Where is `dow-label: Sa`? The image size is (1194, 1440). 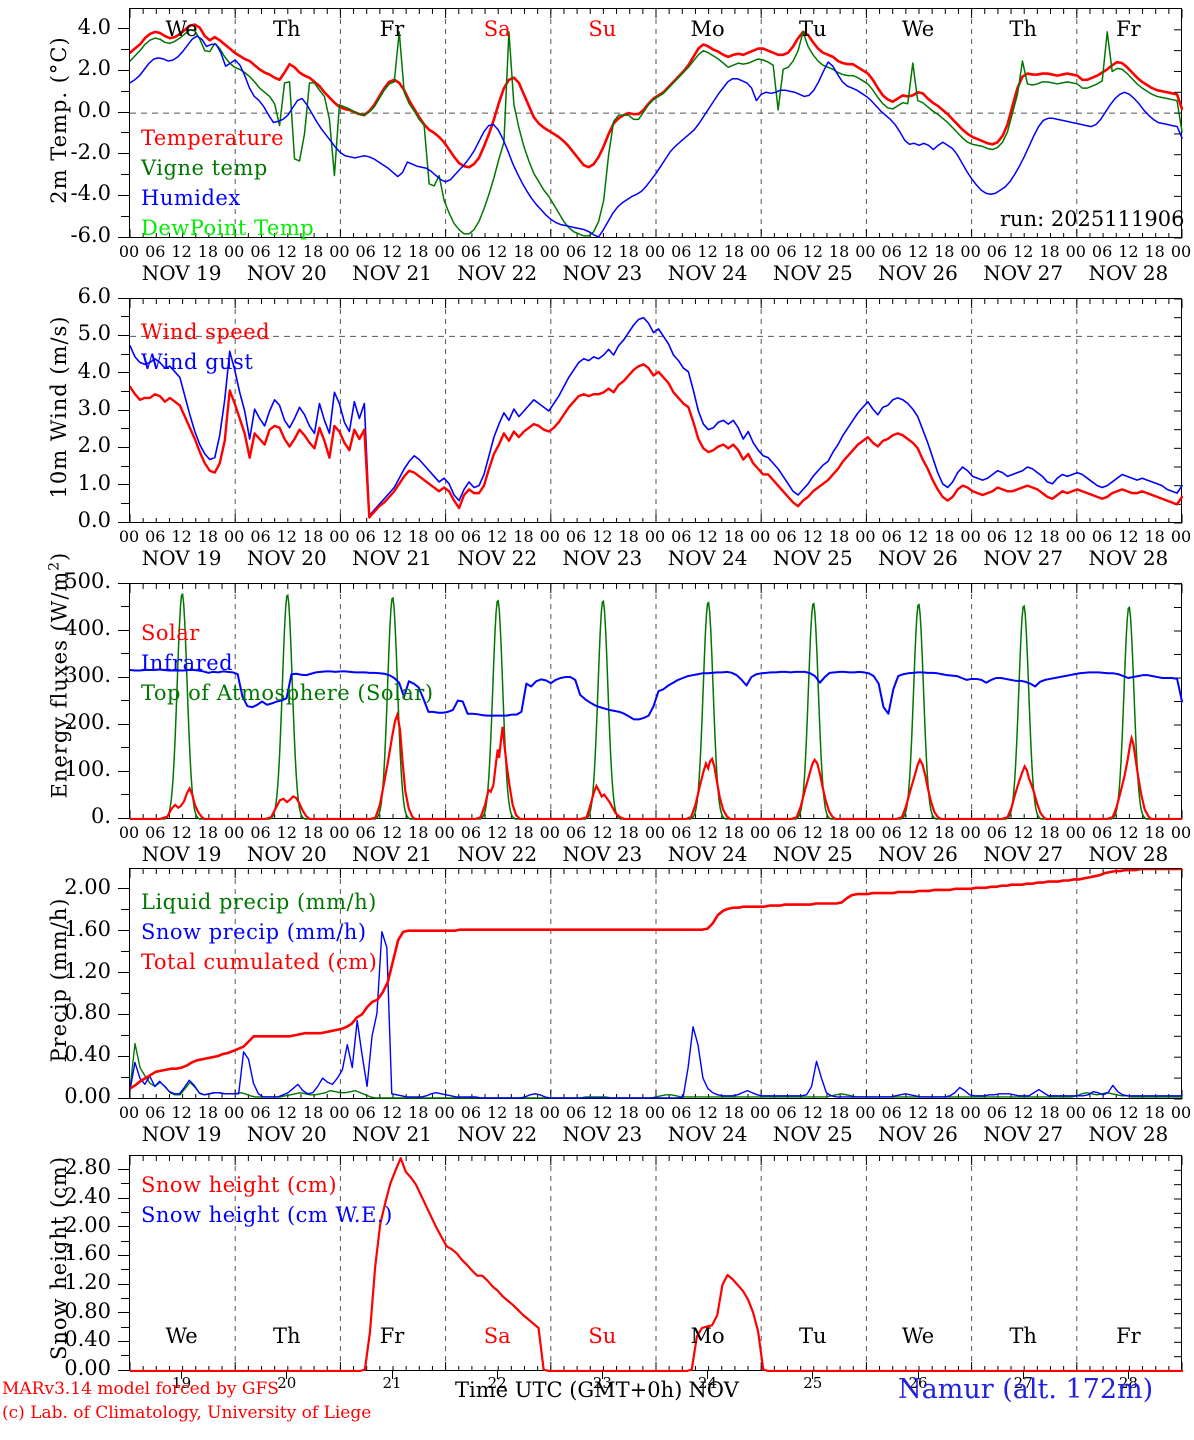 dow-label: Sa is located at coordinates (497, 29).